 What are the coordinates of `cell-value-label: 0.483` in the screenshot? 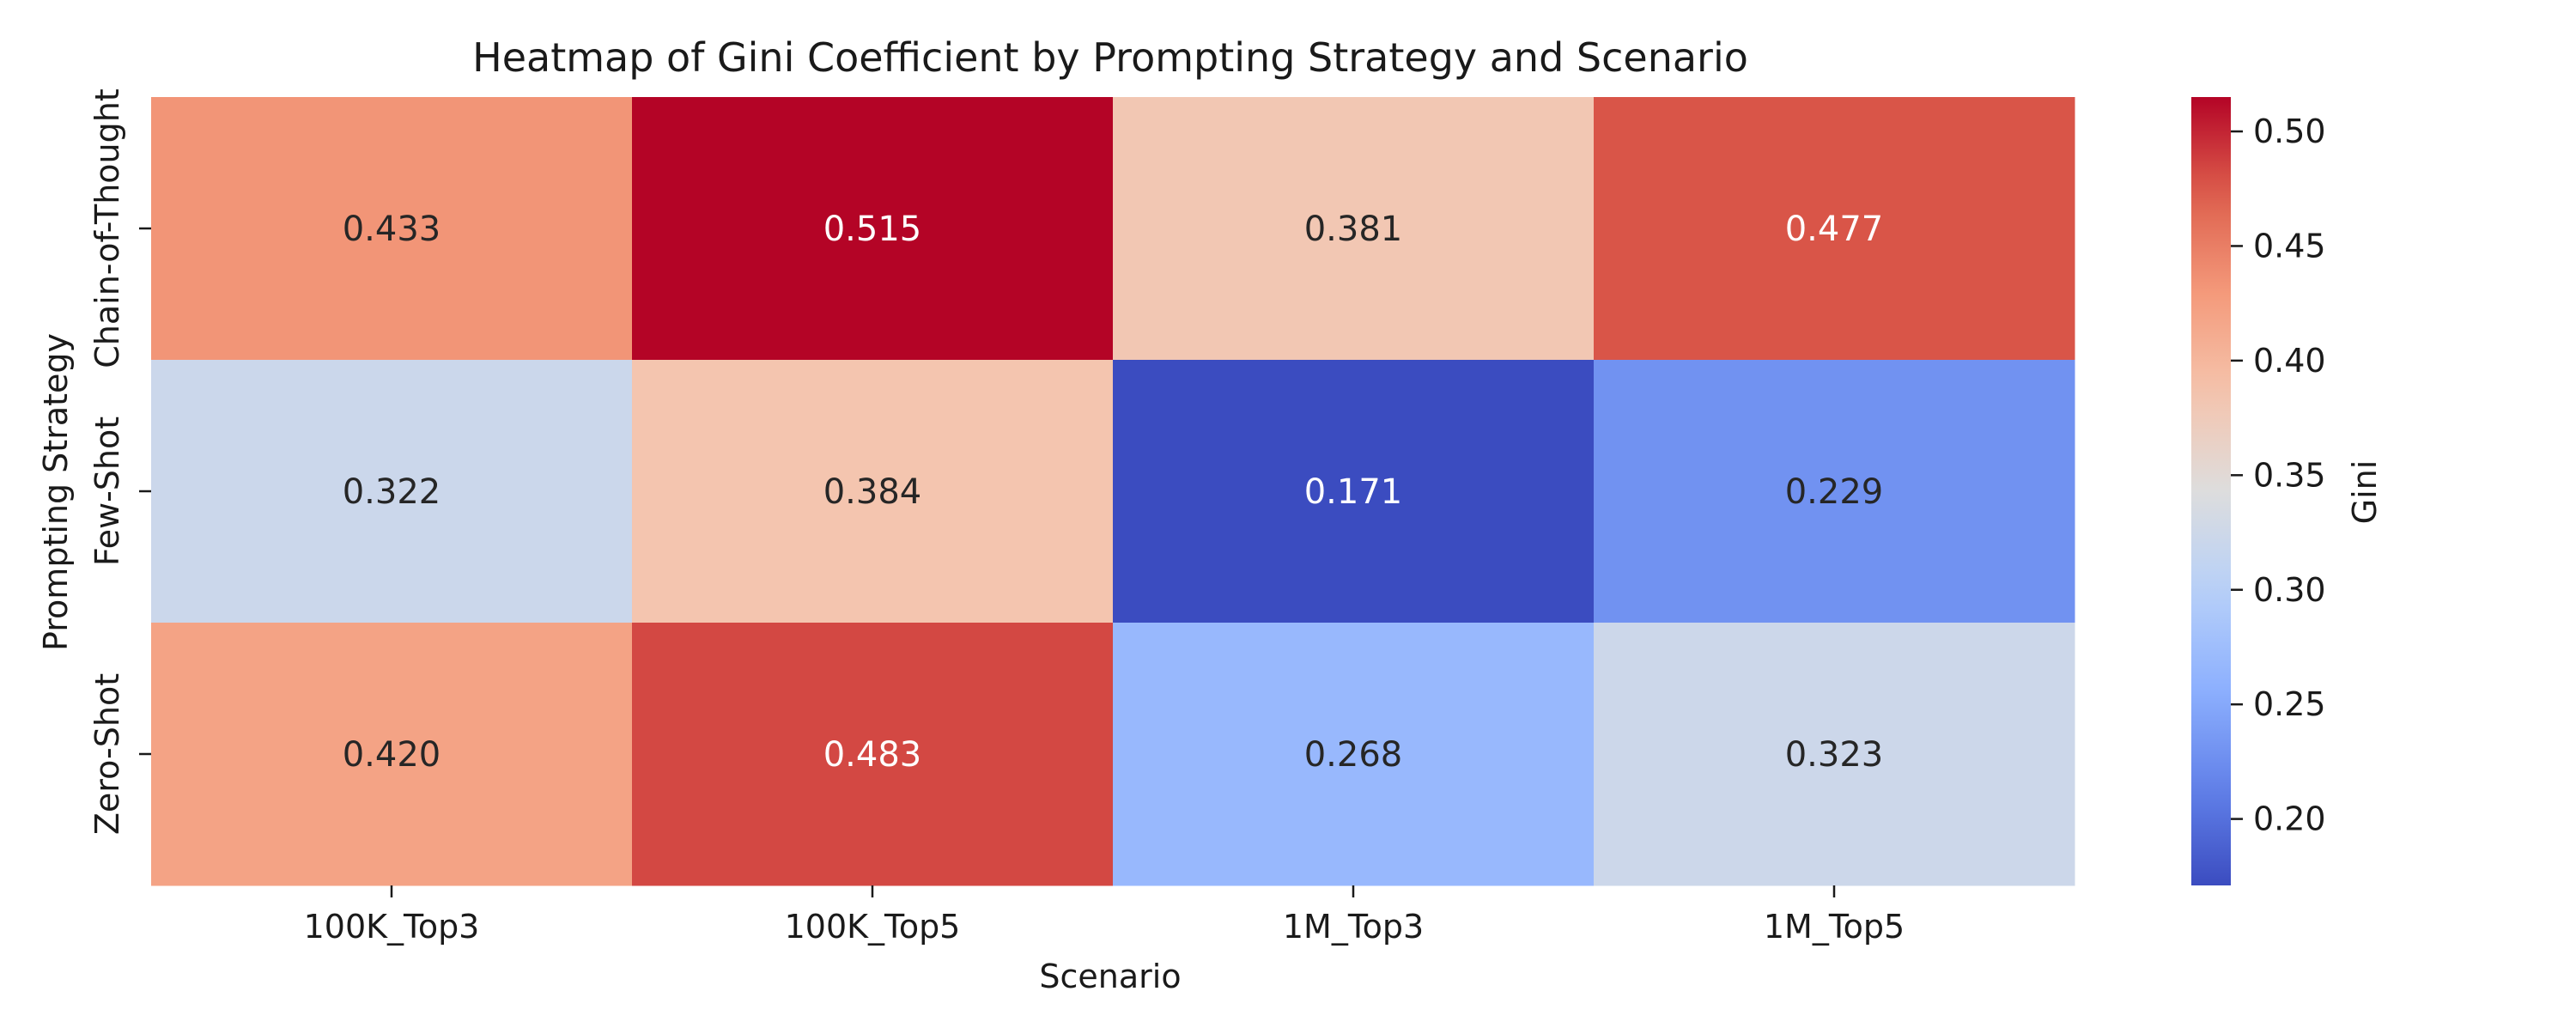 It's located at (872, 755).